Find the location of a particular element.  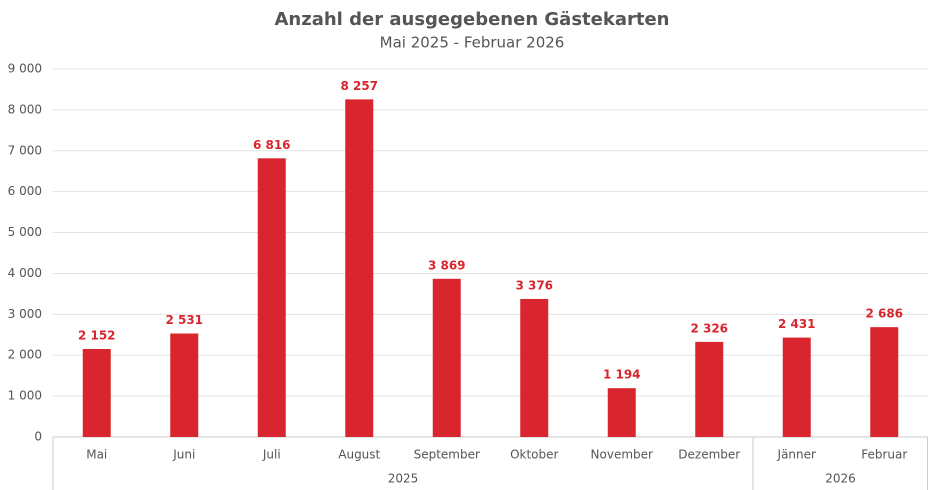

chart-subtitle: Mai 2025 - Februar 2026 is located at coordinates (472, 43).